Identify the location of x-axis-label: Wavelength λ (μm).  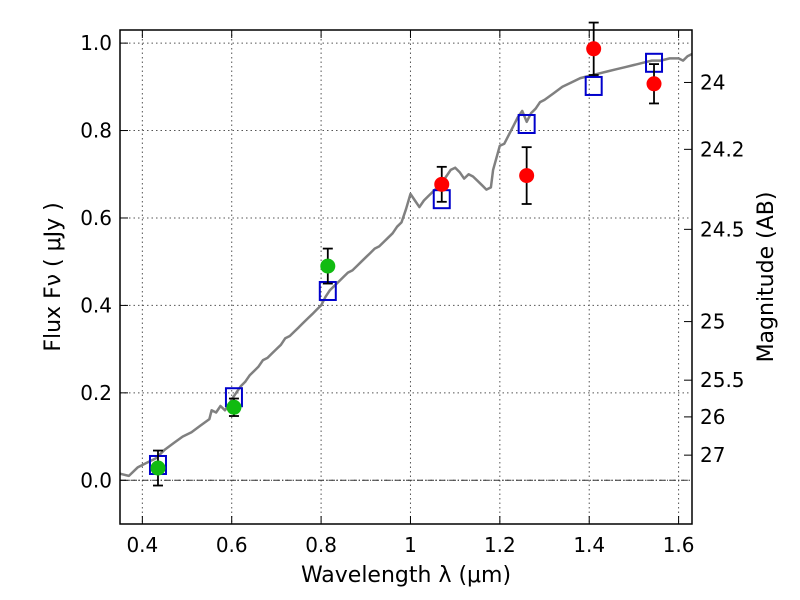
(406, 575).